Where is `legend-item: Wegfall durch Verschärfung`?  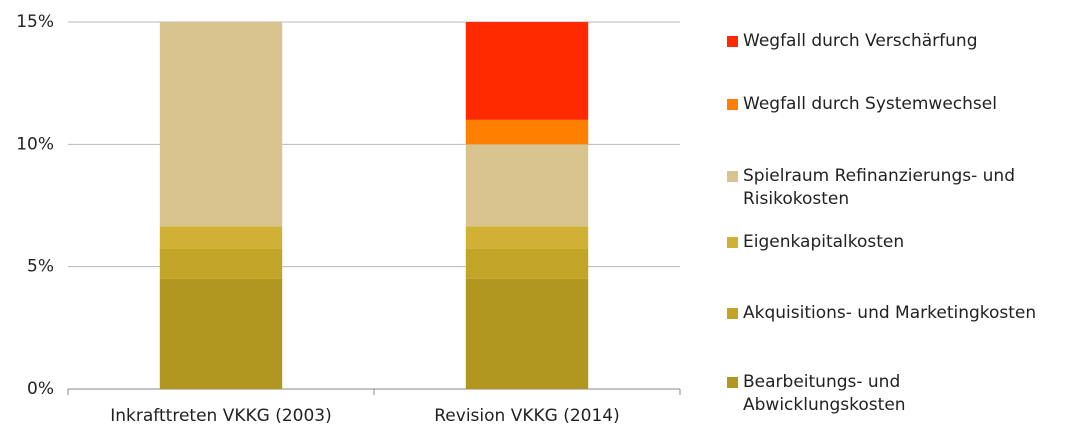 legend-item: Wegfall durch Verschärfung is located at coordinates (897, 41).